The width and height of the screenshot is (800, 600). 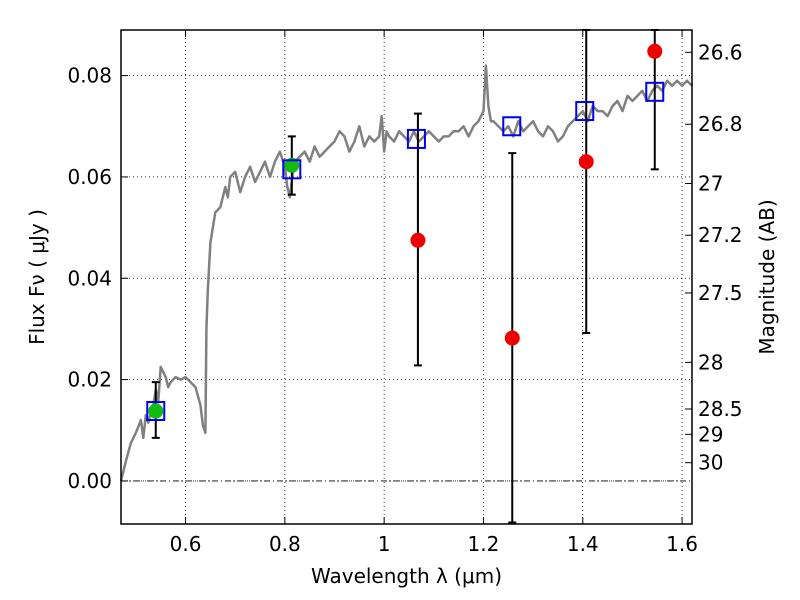 I want to click on magnitude-tick-label: 30, so click(x=710, y=463).